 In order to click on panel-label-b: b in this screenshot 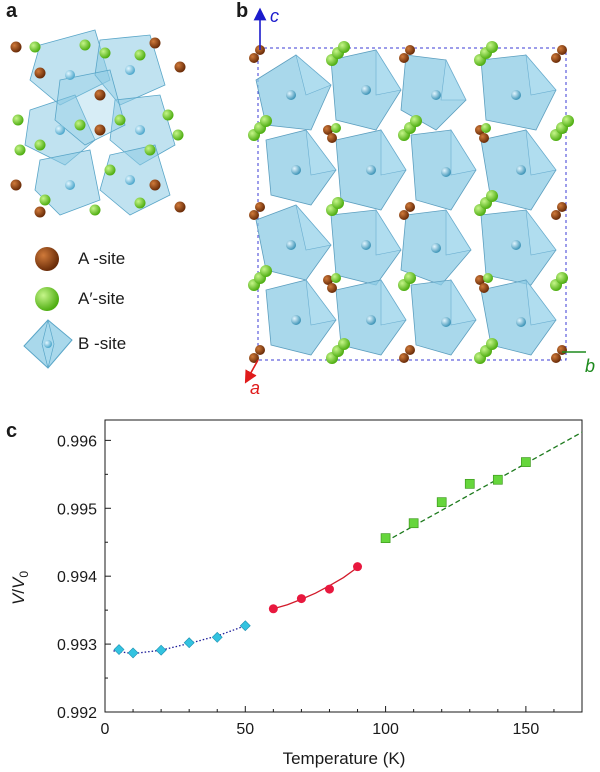, I will do `click(242, 11)`.